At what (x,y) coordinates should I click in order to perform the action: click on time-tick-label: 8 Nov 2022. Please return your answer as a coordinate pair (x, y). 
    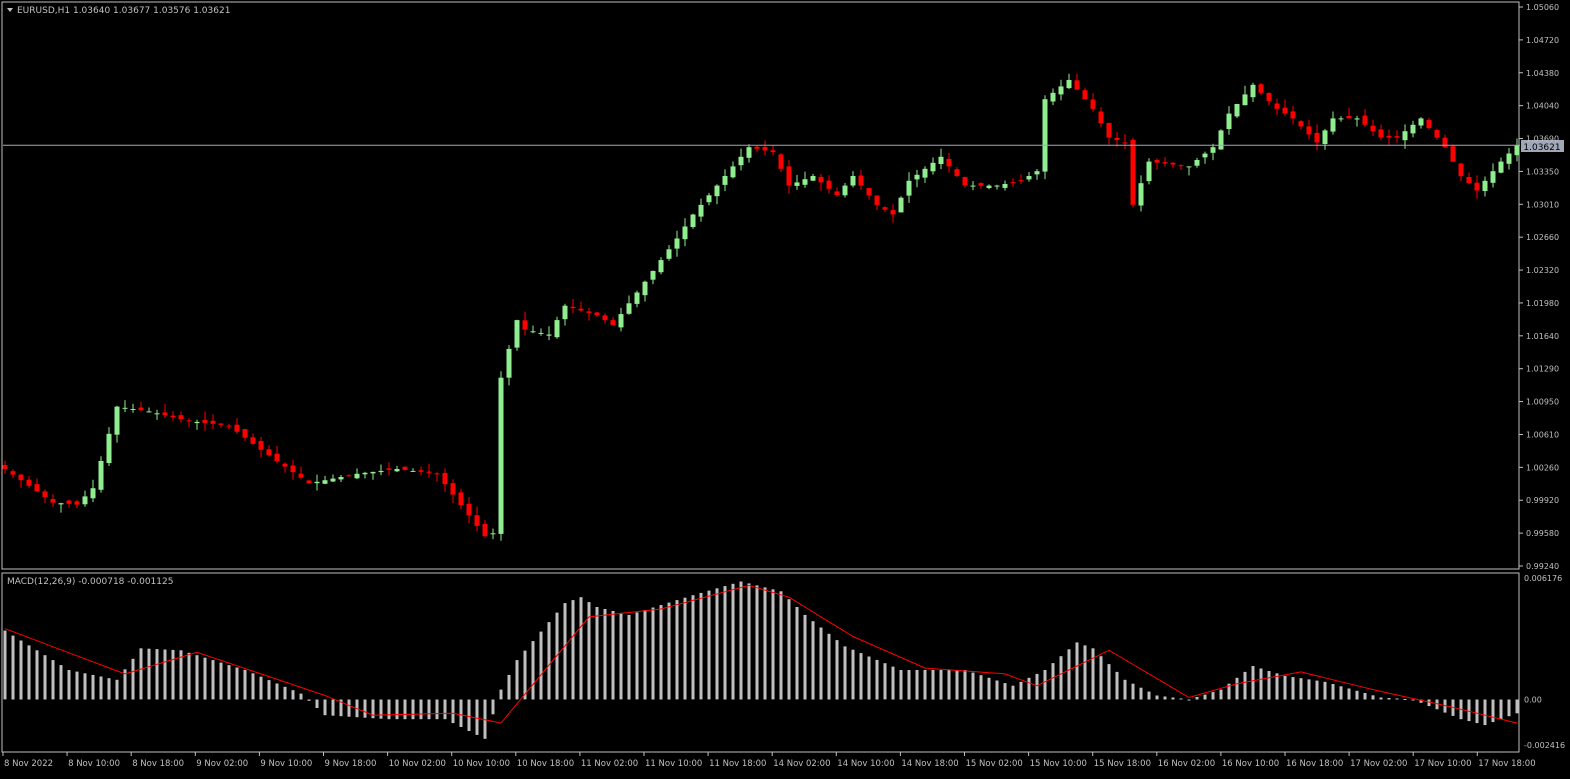
    Looking at the image, I should click on (28, 764).